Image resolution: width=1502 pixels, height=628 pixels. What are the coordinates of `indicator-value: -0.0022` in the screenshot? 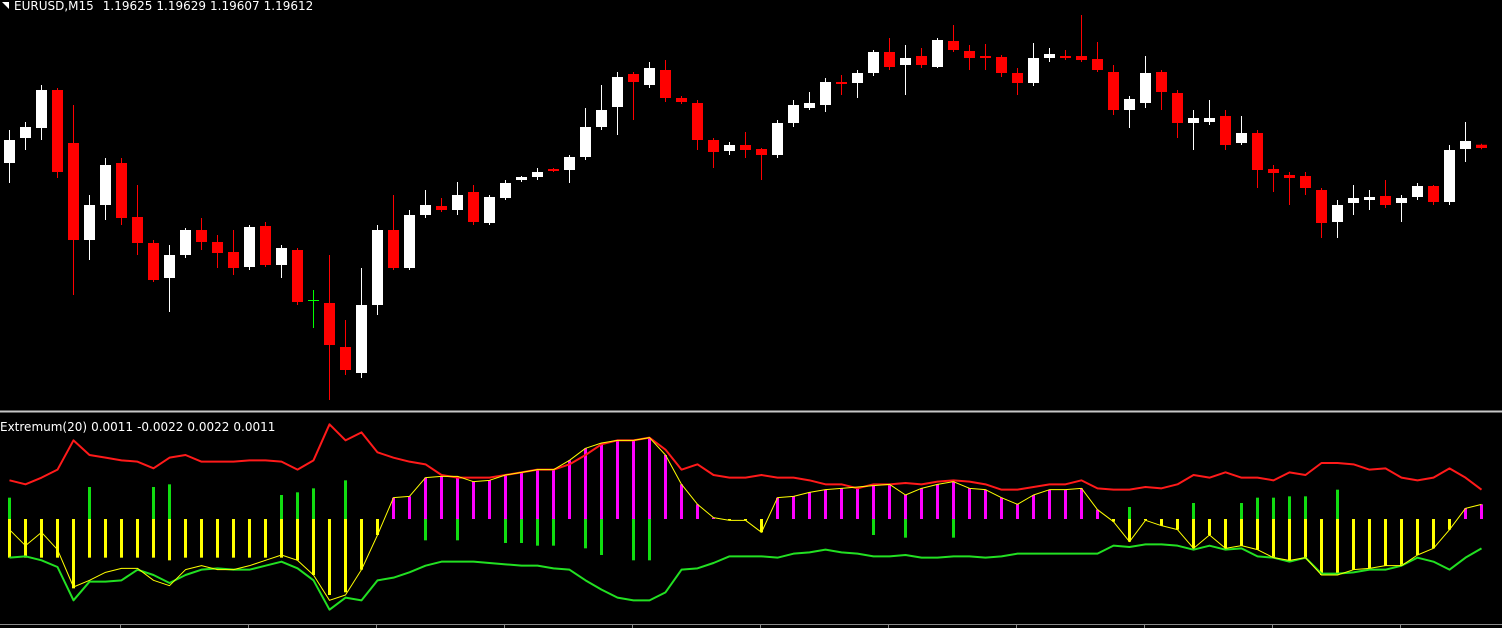 It's located at (160, 427).